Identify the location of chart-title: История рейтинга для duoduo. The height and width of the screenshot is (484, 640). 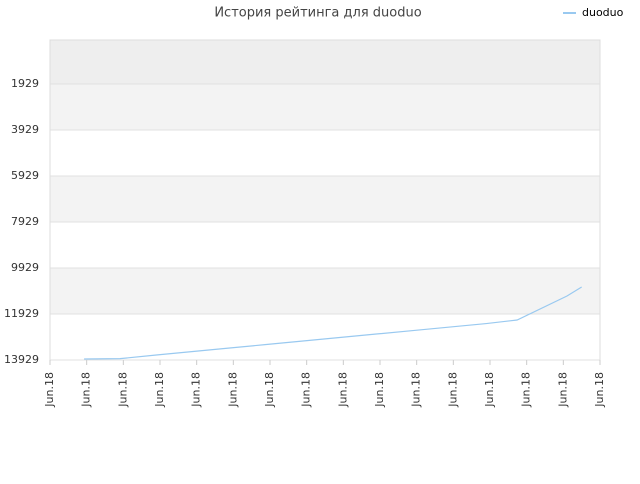
(317, 13).